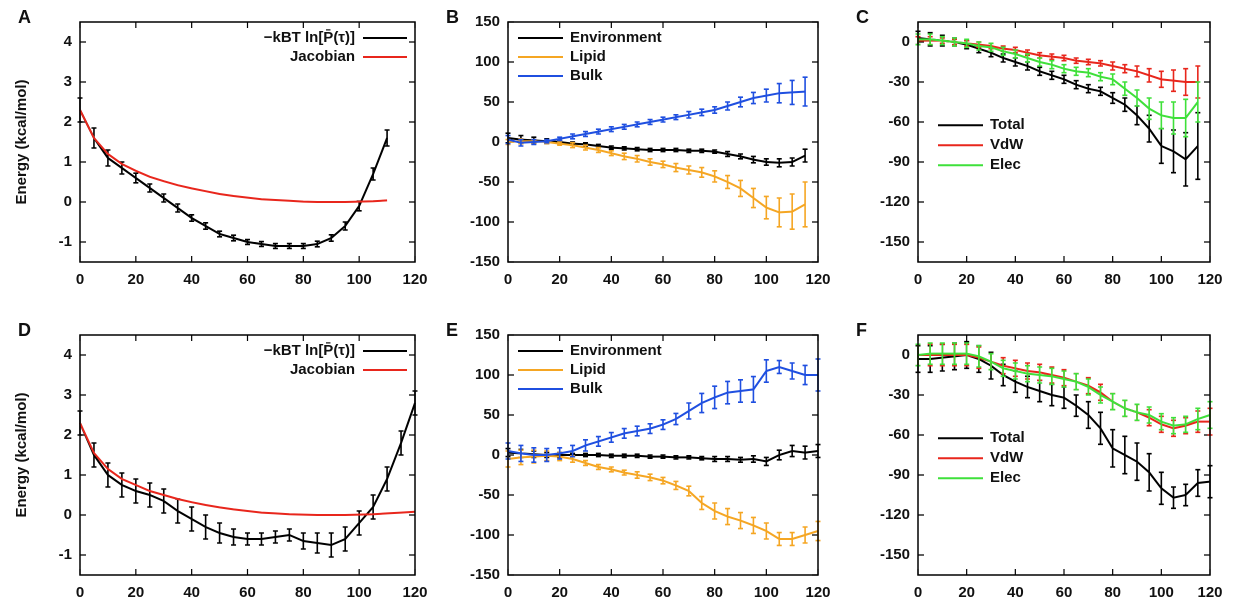 The image size is (1253, 611). Describe the element at coordinates (862, 17) in the screenshot. I see `panel-label: C` at that location.